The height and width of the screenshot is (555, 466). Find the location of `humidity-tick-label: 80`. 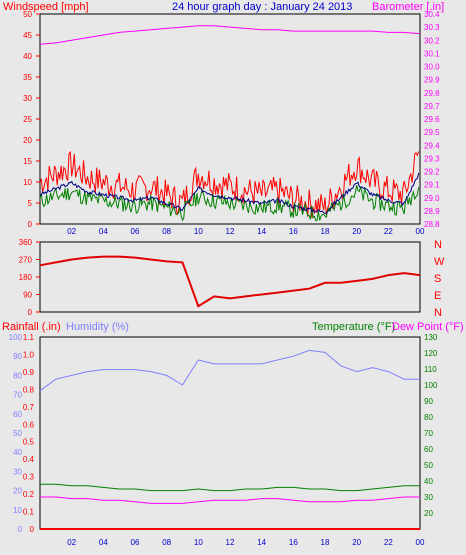

humidity-tick-label: 80 is located at coordinates (17, 375).